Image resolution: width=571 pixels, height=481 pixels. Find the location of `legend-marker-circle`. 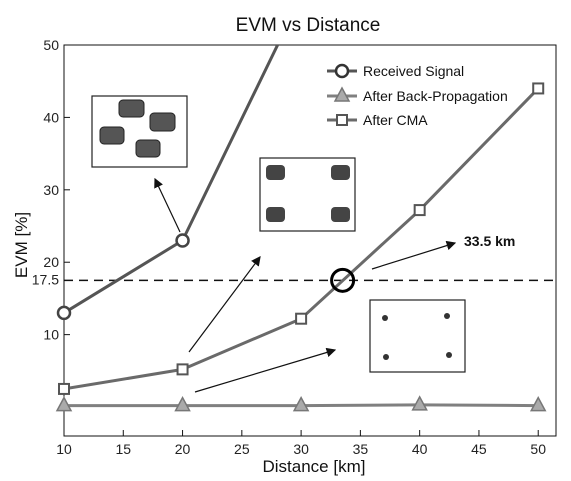

legend-marker-circle is located at coordinates (342, 71).